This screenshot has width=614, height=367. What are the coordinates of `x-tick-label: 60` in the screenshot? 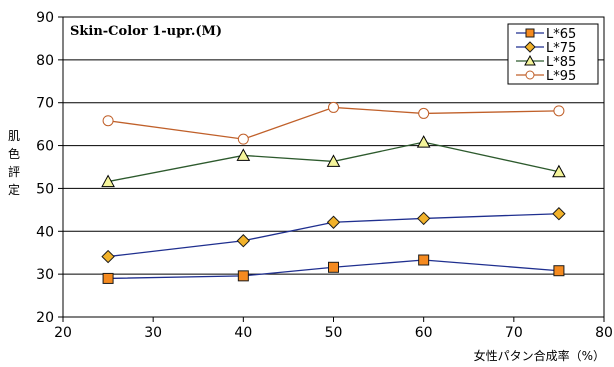 It's located at (424, 333).